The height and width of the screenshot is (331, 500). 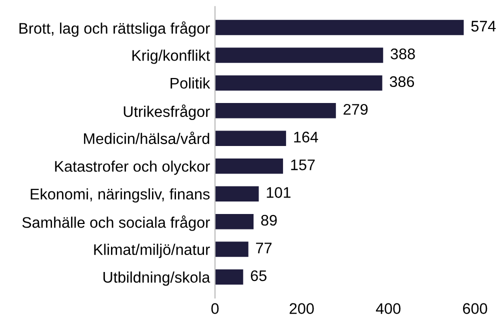 I want to click on y-tick-label: Krig/konflikt, so click(x=171, y=57).